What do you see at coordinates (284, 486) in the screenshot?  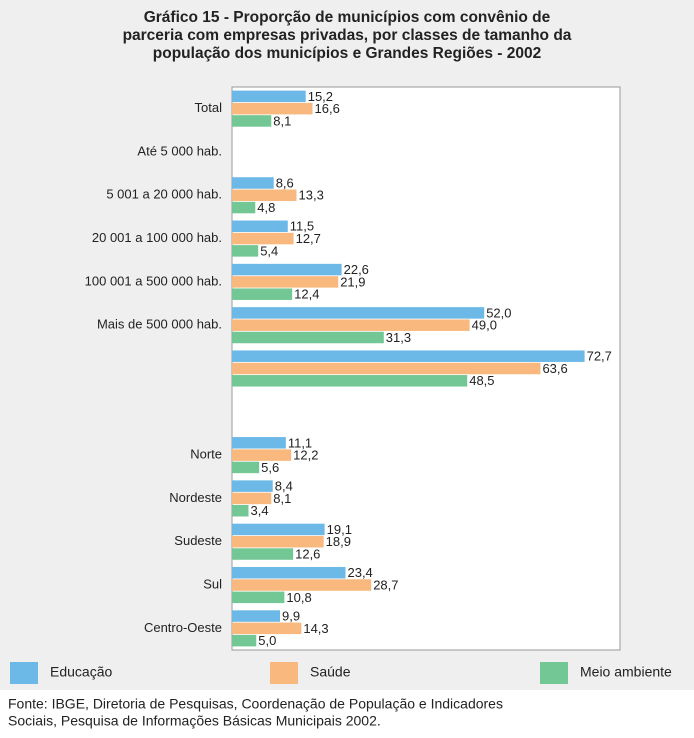 I see `value-label: 8,4` at bounding box center [284, 486].